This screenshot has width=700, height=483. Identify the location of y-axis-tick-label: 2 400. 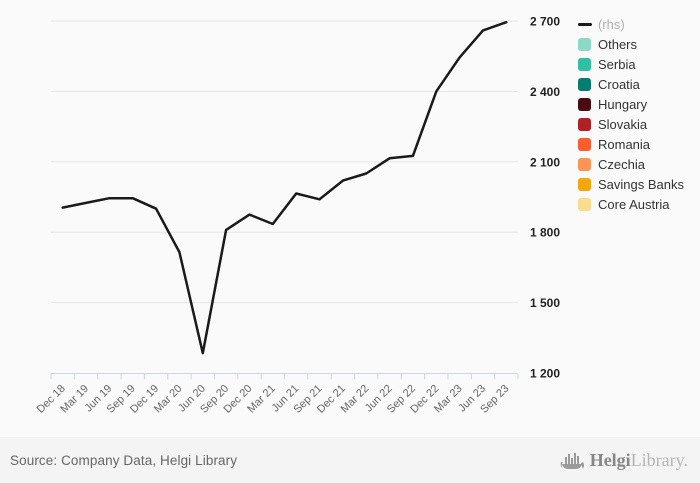
(545, 92).